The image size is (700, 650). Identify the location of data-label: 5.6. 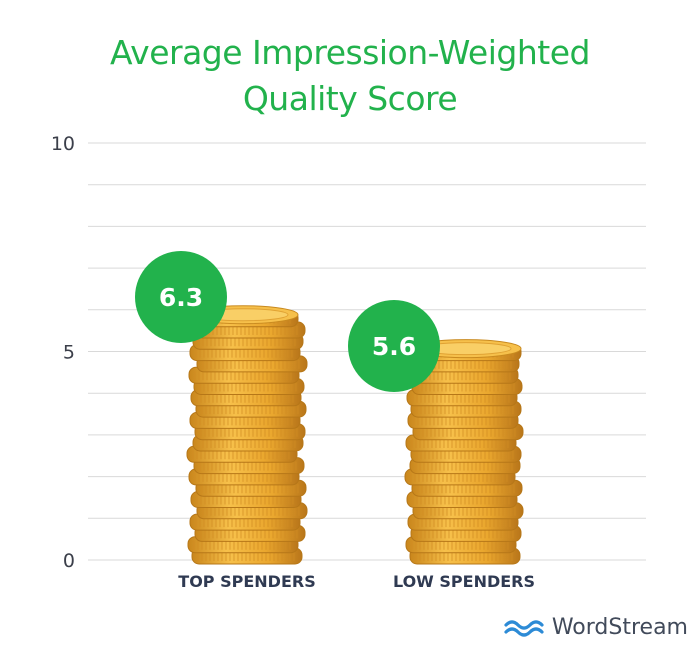
(394, 346).